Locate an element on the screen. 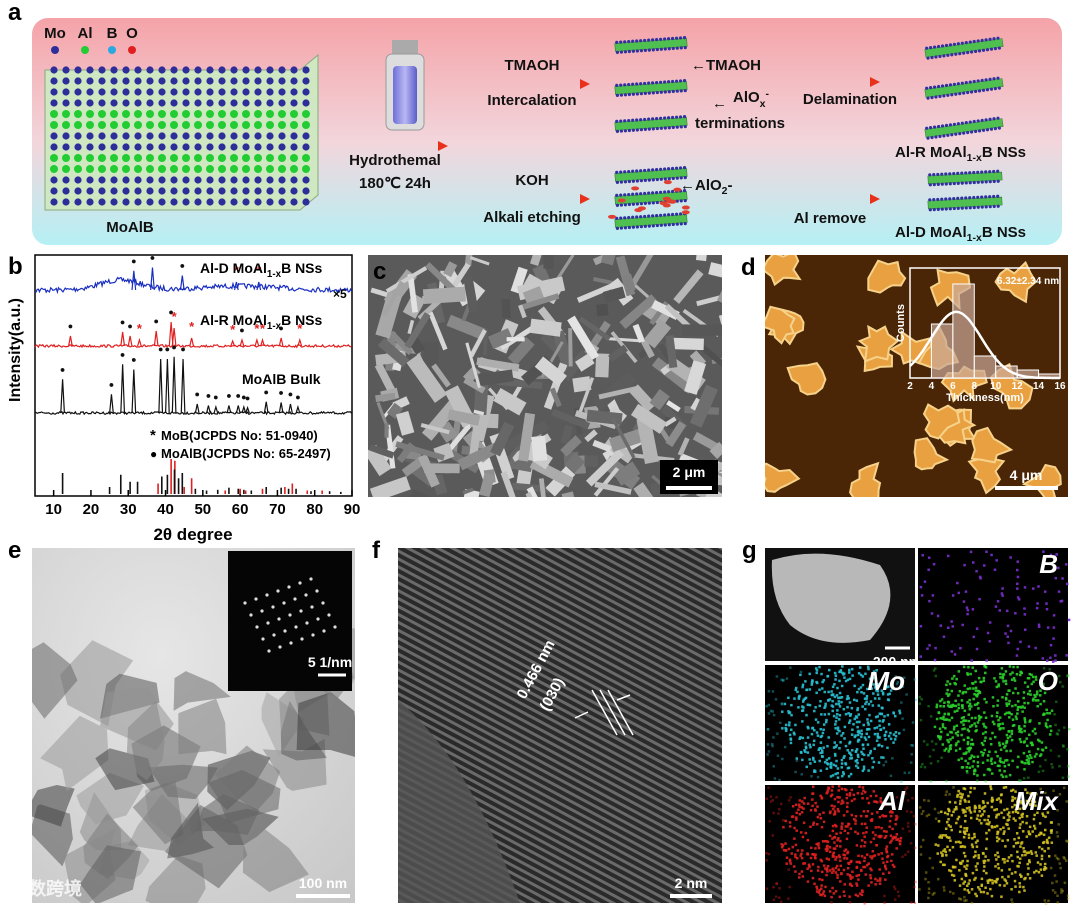  scale-label: 2 μm is located at coordinates (689, 472).